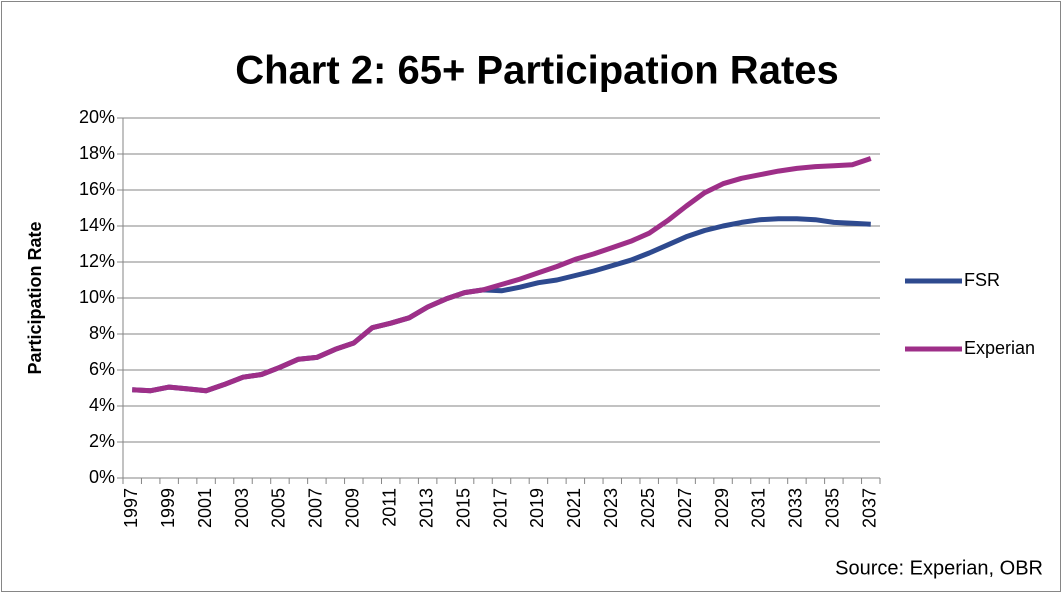  What do you see at coordinates (97, 225) in the screenshot?
I see `y-tick-label: 14%` at bounding box center [97, 225].